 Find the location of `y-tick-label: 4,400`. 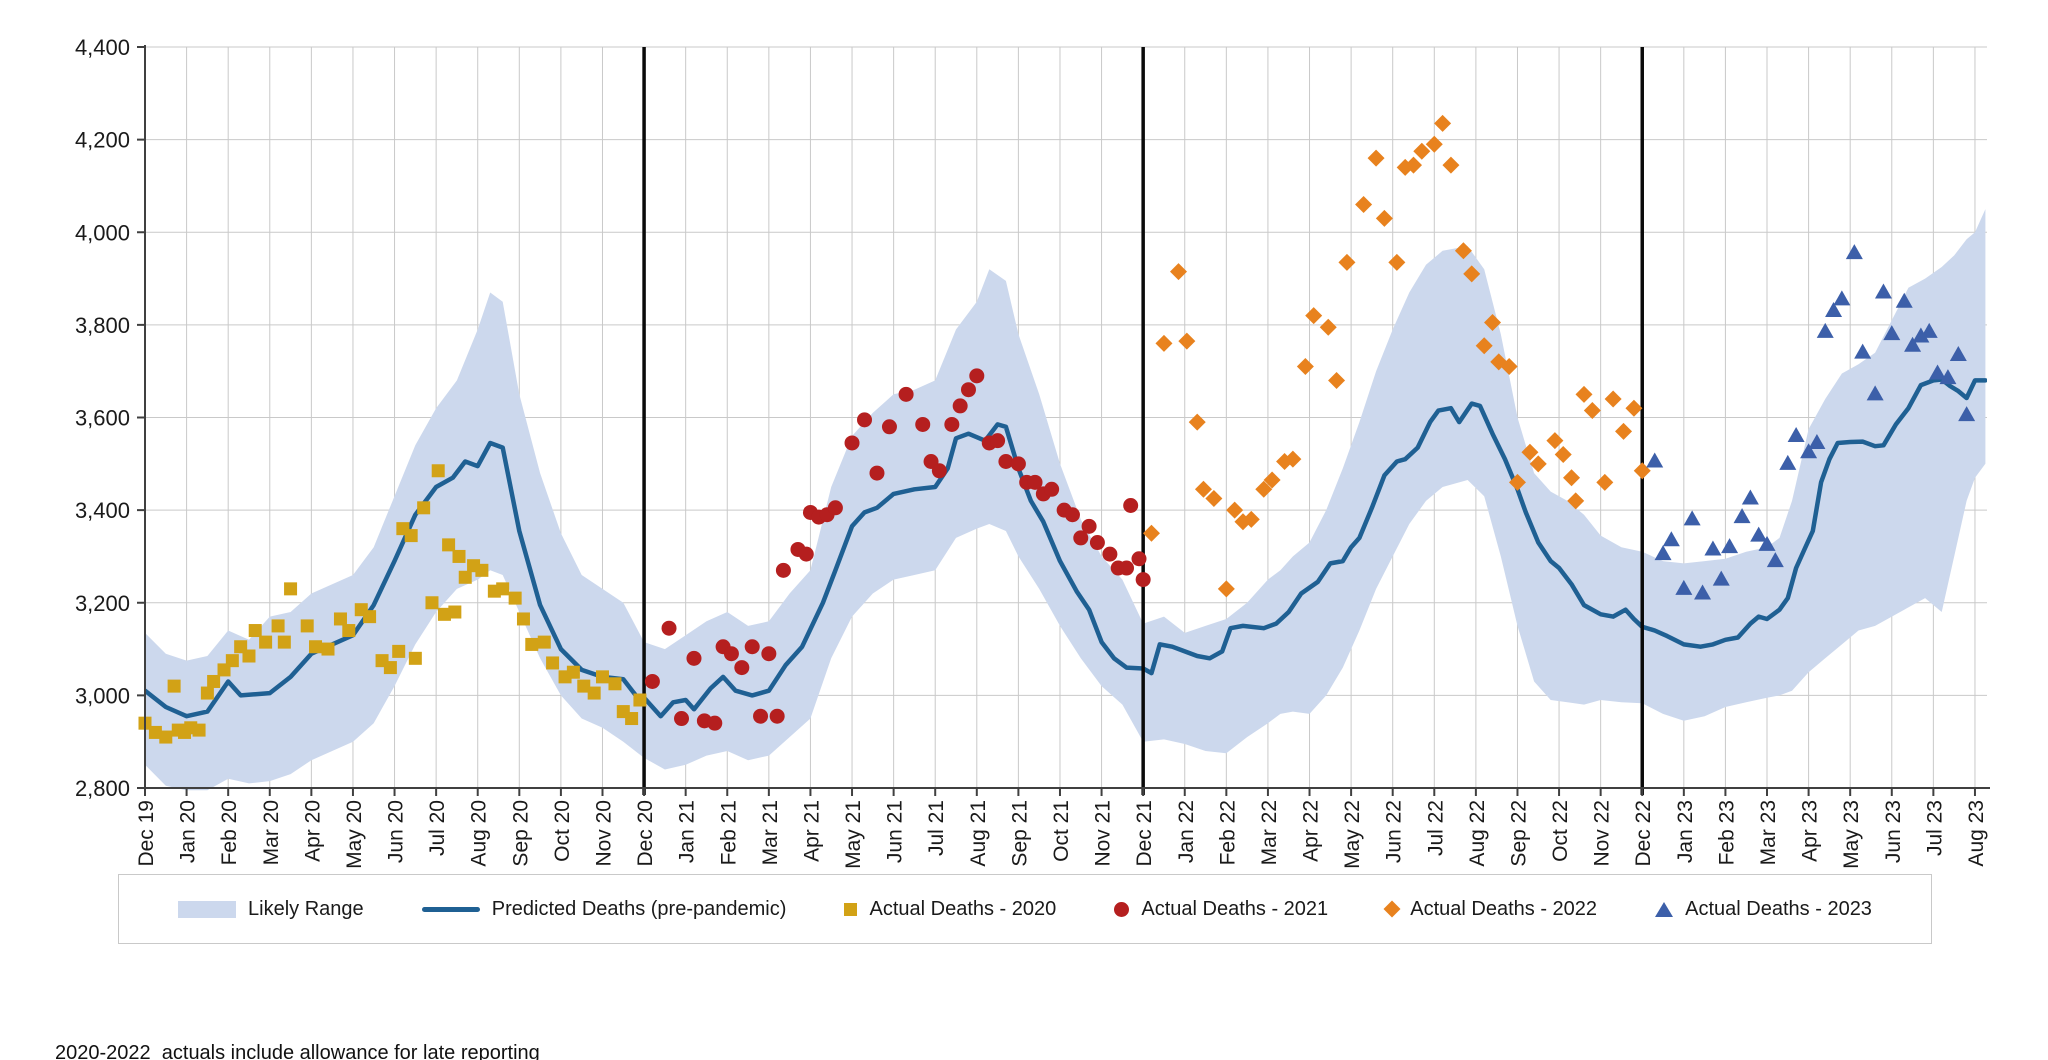

y-tick-label: 4,400 is located at coordinates (102, 47).